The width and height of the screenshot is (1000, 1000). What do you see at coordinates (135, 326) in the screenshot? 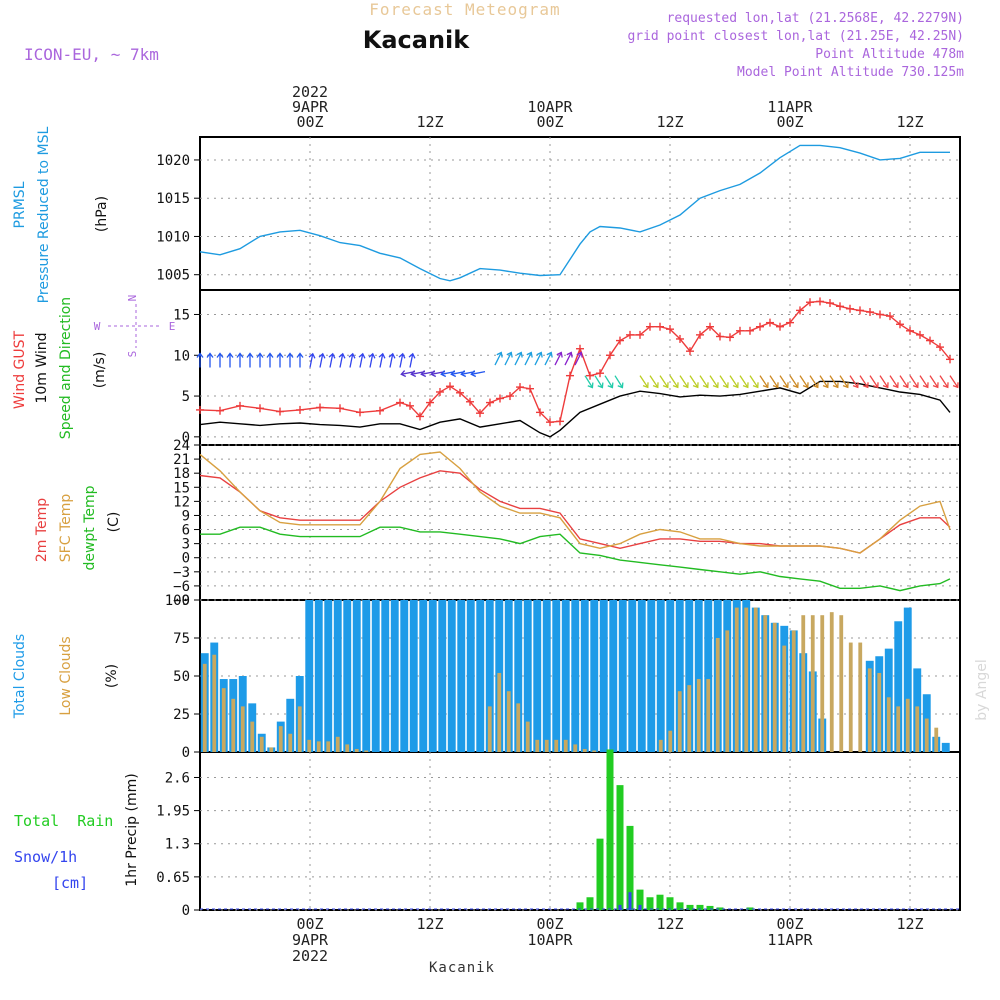
I see `wind-compass: N S W E` at bounding box center [135, 326].